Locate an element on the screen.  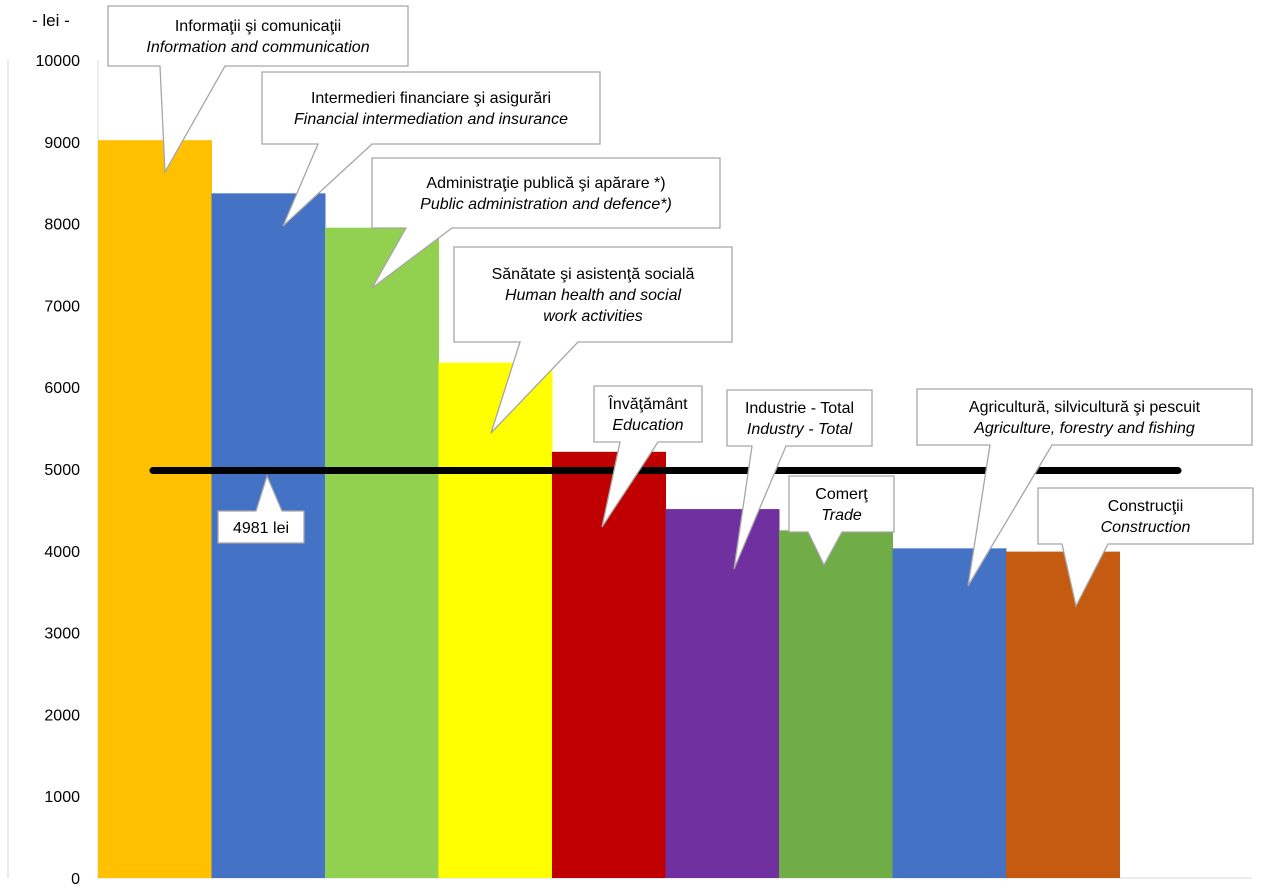
callout-label-ro: Intermedieri financiare şi asigurări is located at coordinates (431, 98).